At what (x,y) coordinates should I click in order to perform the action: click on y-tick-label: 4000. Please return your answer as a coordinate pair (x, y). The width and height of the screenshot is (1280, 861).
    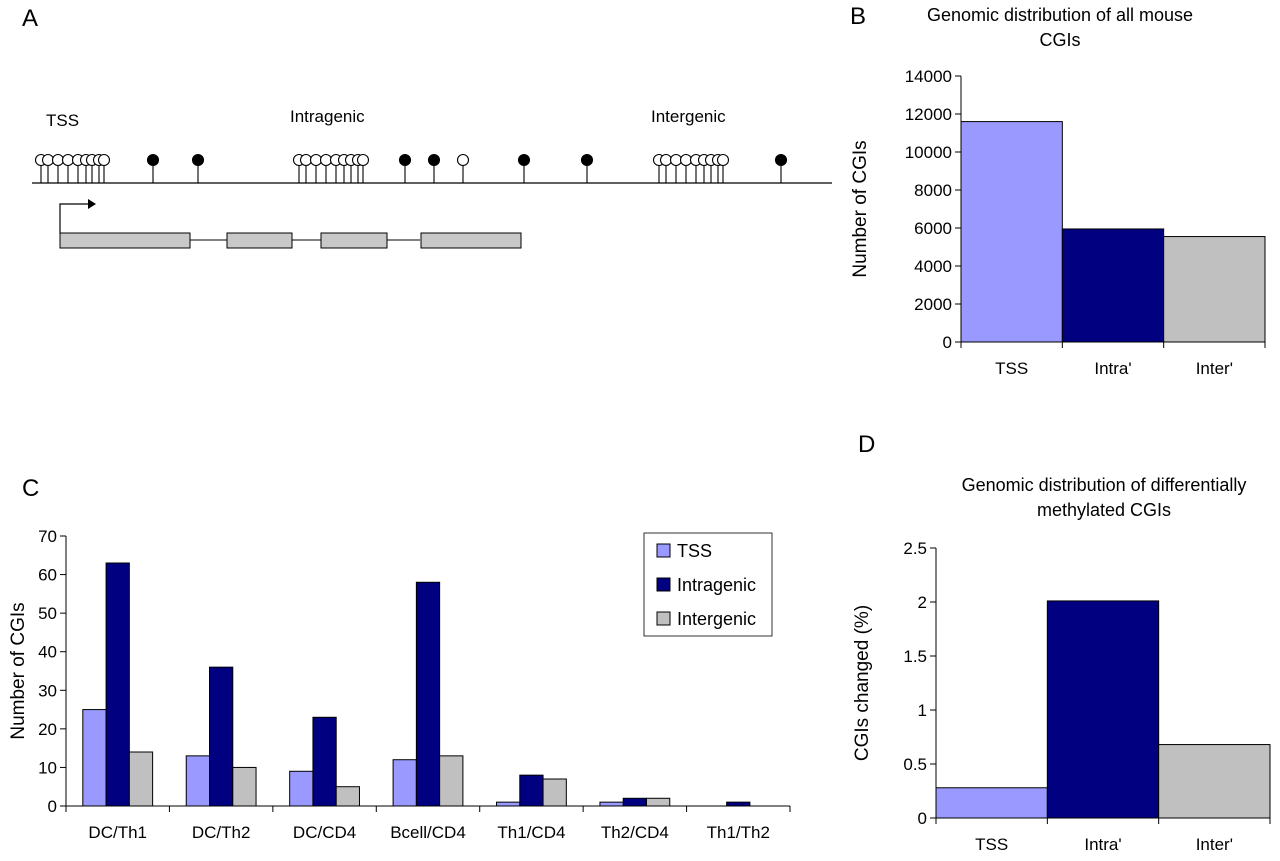
    Looking at the image, I should click on (933, 266).